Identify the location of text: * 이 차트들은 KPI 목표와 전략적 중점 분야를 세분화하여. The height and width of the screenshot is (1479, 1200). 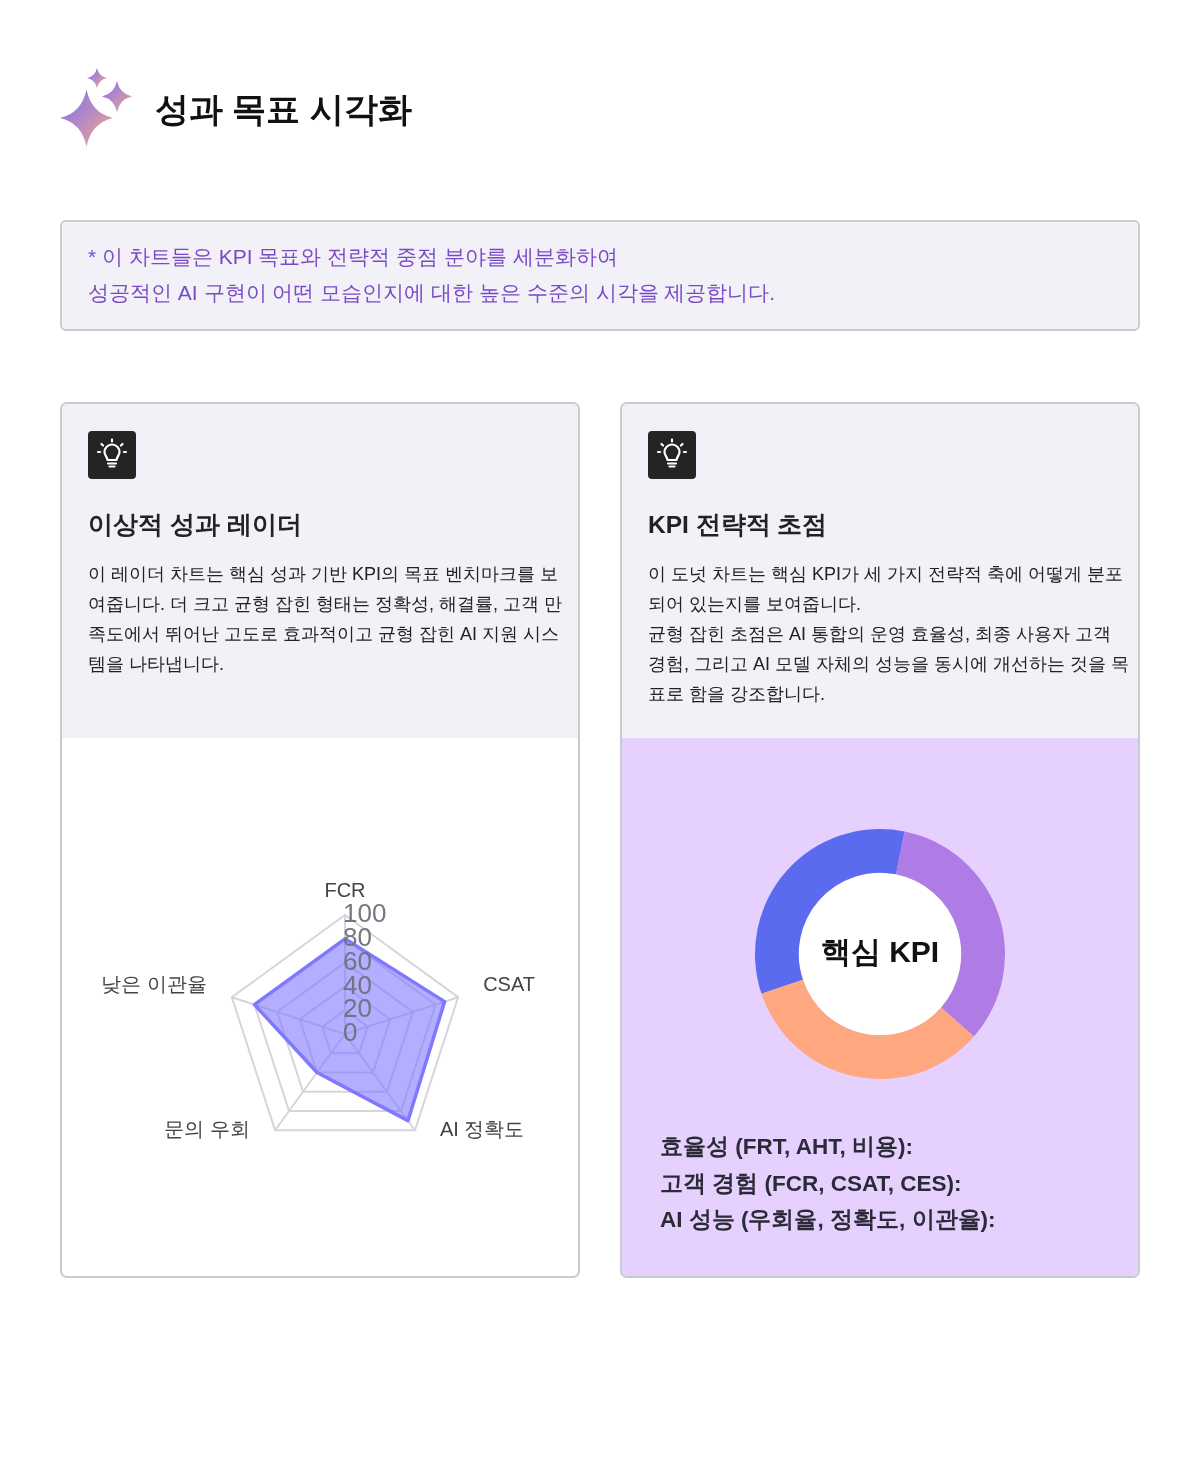
(353, 257).